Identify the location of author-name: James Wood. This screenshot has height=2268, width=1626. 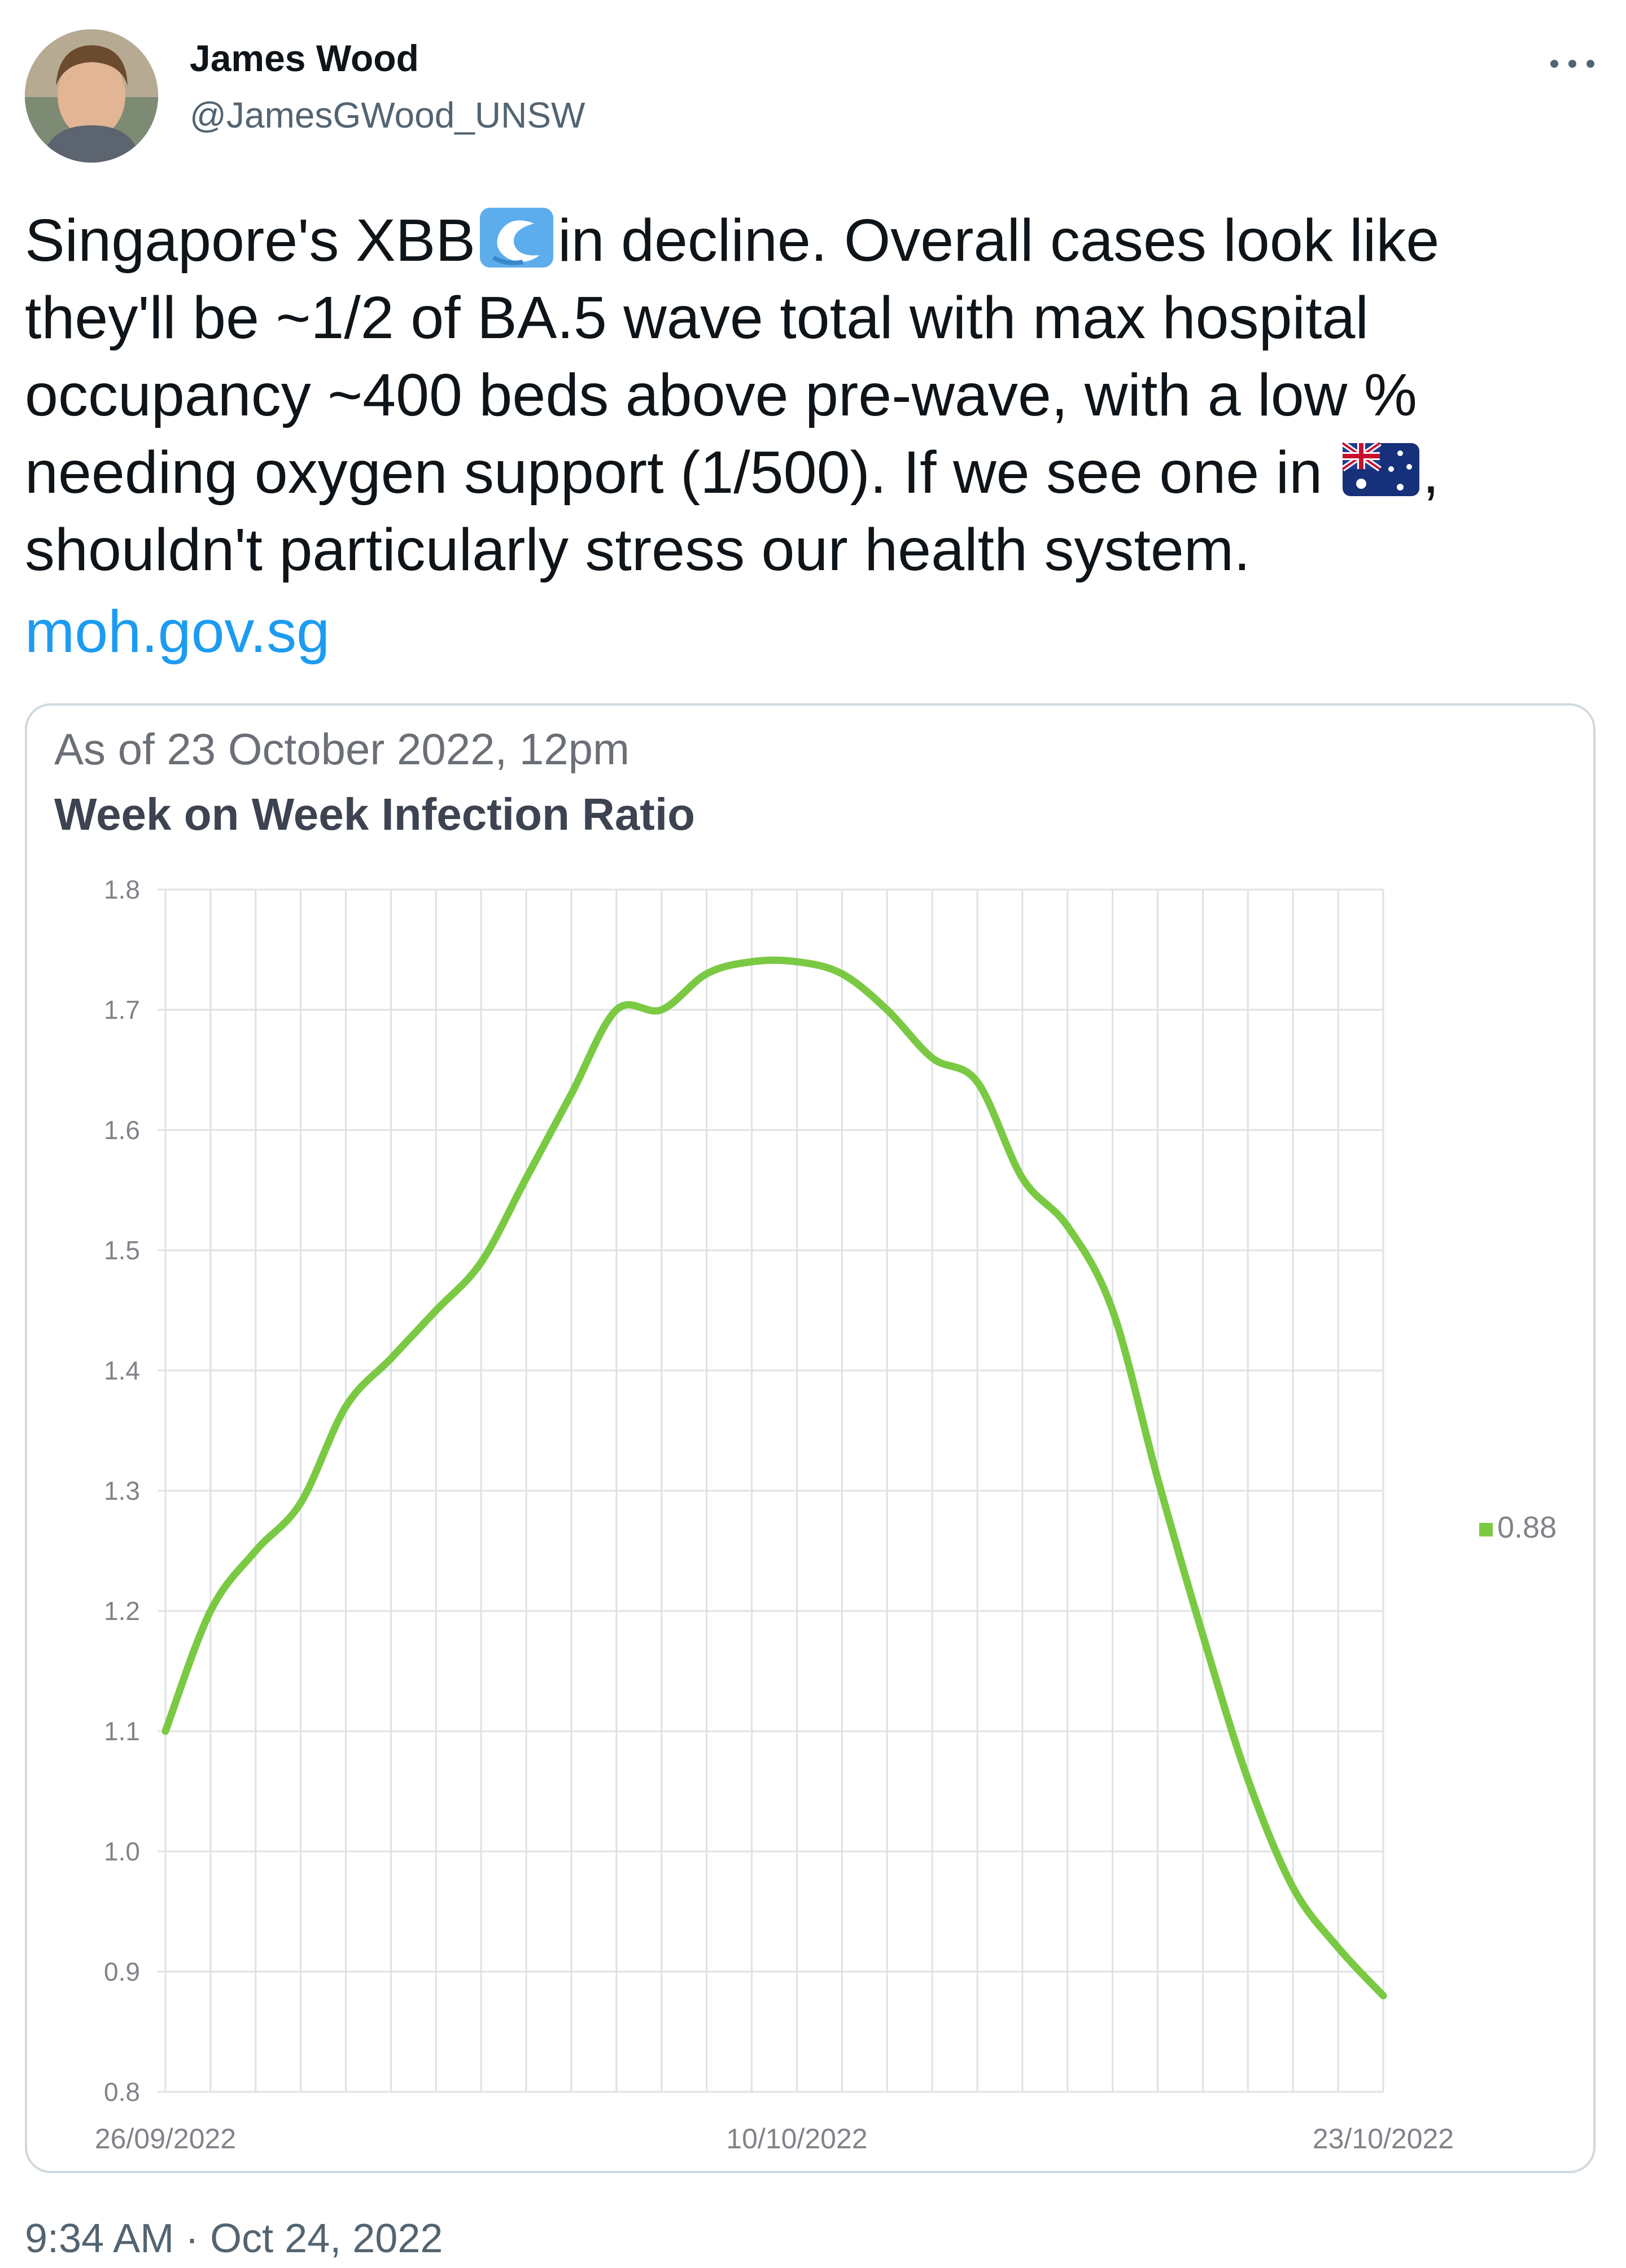
(304, 58).